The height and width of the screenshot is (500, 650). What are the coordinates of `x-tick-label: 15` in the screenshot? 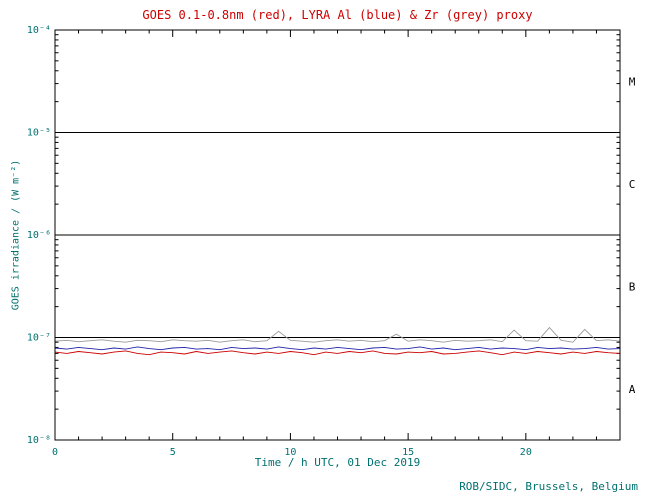 It's located at (408, 452).